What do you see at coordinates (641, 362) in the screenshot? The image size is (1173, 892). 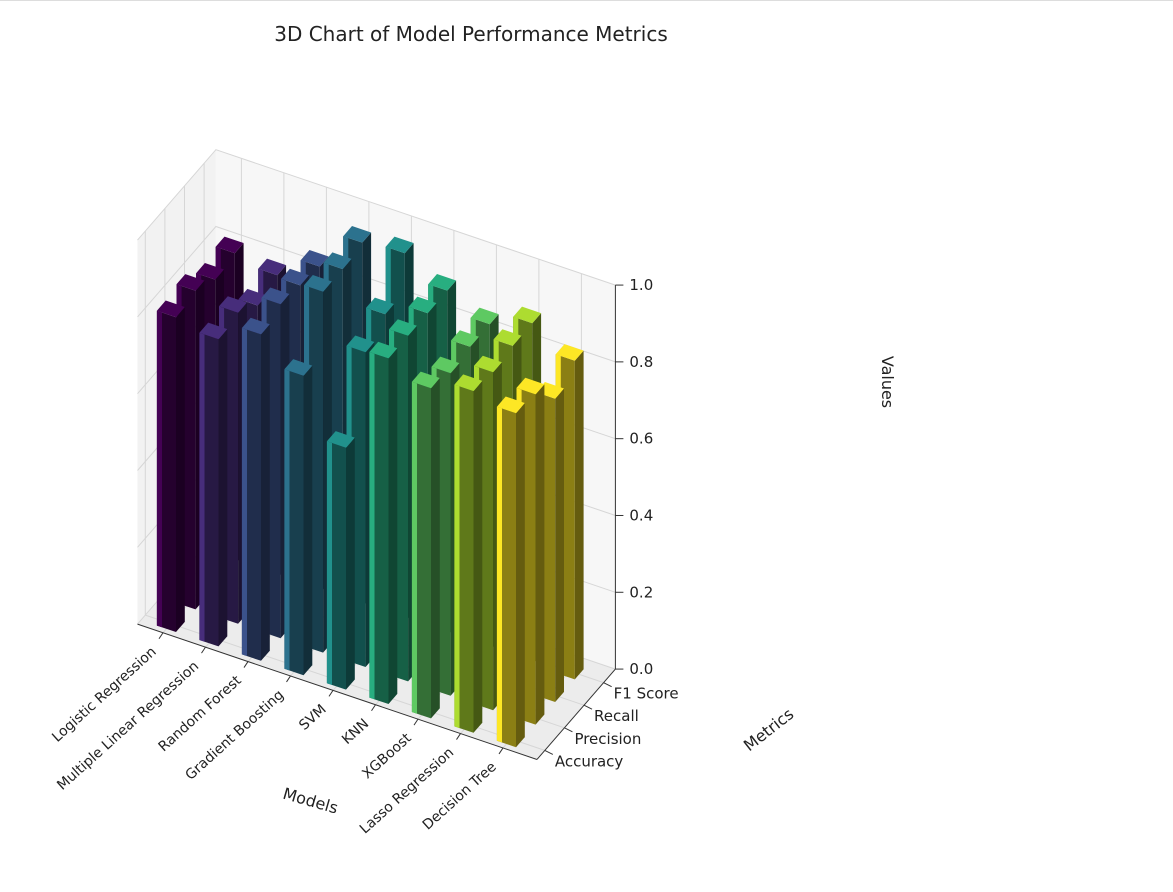 I see `z-tick-label: 0.8` at bounding box center [641, 362].